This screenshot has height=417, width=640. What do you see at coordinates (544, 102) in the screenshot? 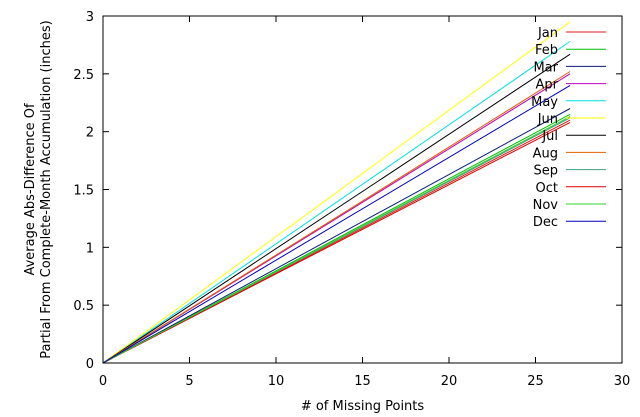
I see `legend-label-may: May` at bounding box center [544, 102].